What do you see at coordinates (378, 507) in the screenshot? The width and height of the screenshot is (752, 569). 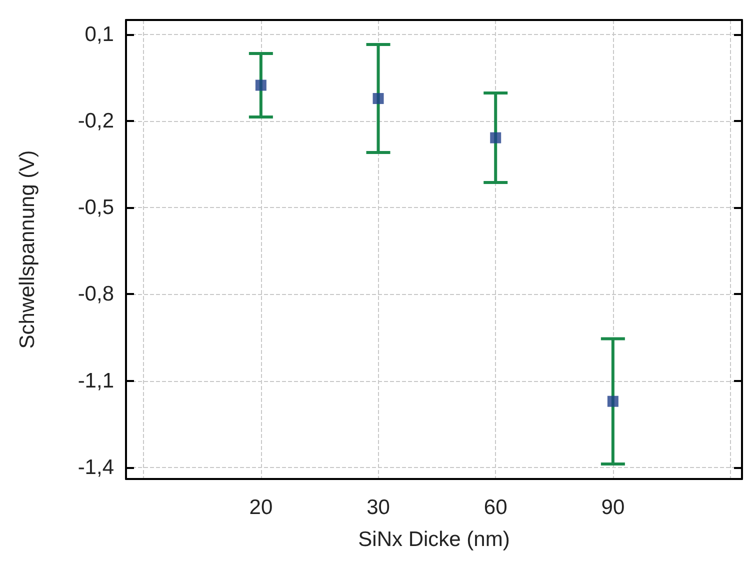 I see `x-tick-label: 30` at bounding box center [378, 507].